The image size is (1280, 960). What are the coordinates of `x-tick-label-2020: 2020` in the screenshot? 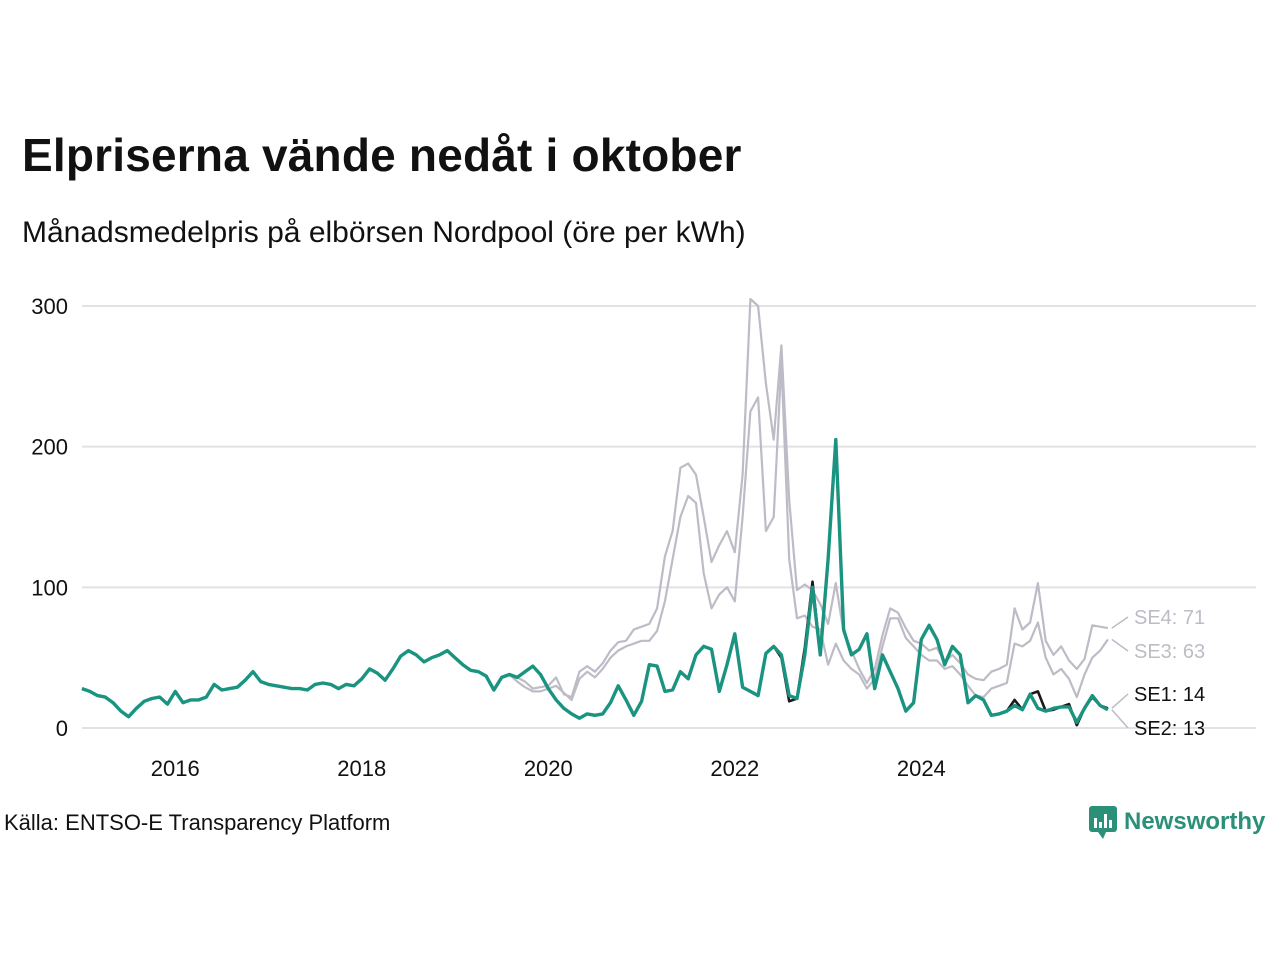 It's located at (548, 768).